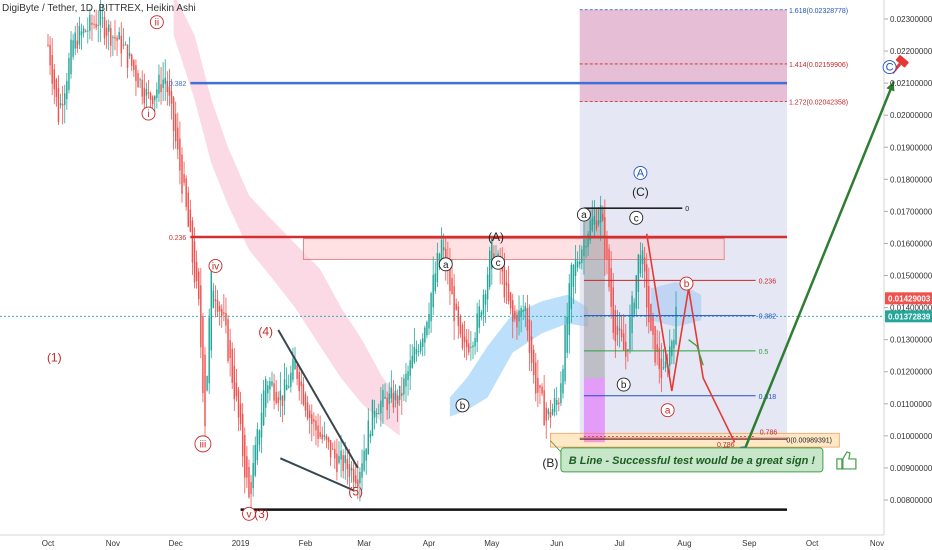  Describe the element at coordinates (911, 372) in the screenshot. I see `price-tick-label: 0.01200000` at that location.